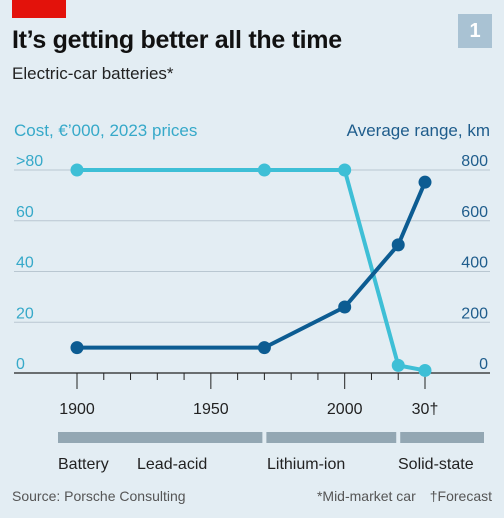  Describe the element at coordinates (211, 409) in the screenshot. I see `x-tick-label: 1950` at that location.